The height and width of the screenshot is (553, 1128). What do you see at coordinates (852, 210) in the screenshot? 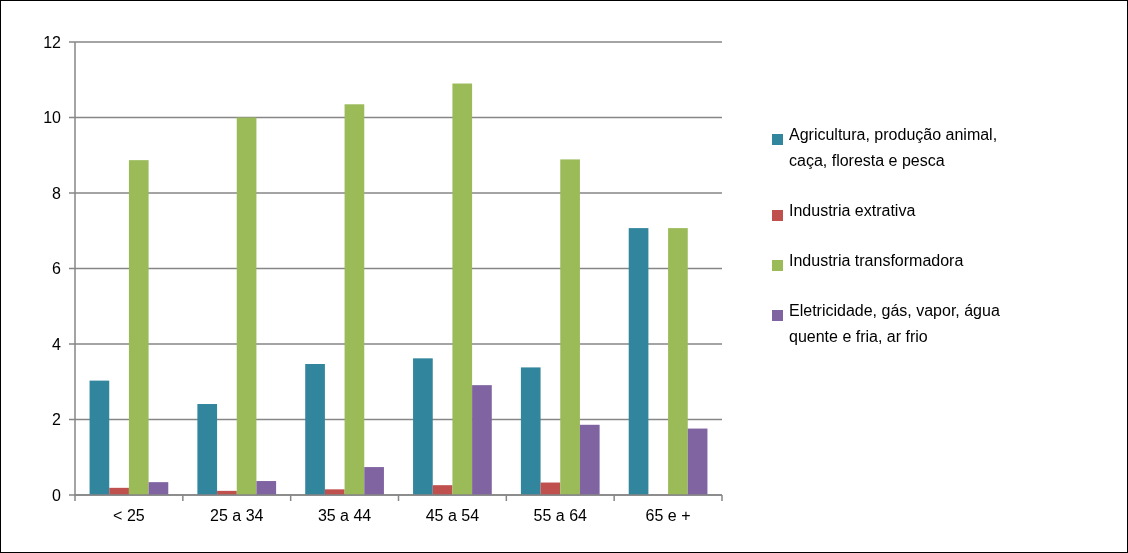
I see `legend-label: Industria extrativa` at bounding box center [852, 210].